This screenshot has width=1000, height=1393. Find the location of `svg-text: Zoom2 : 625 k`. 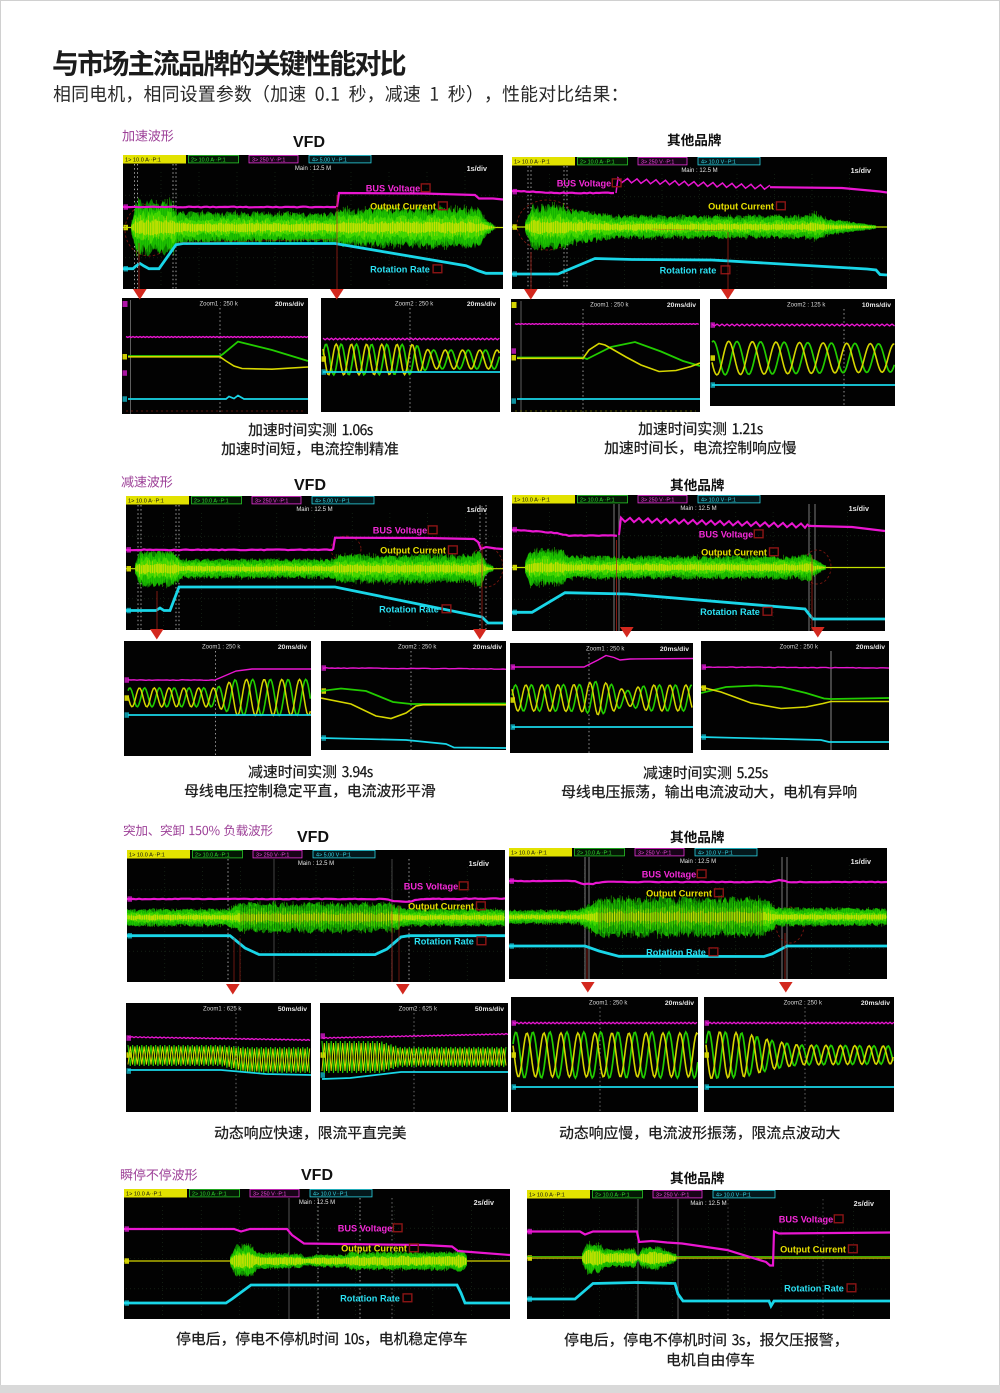

svg-text: Zoom2 : 625 k is located at coordinates (418, 1010).